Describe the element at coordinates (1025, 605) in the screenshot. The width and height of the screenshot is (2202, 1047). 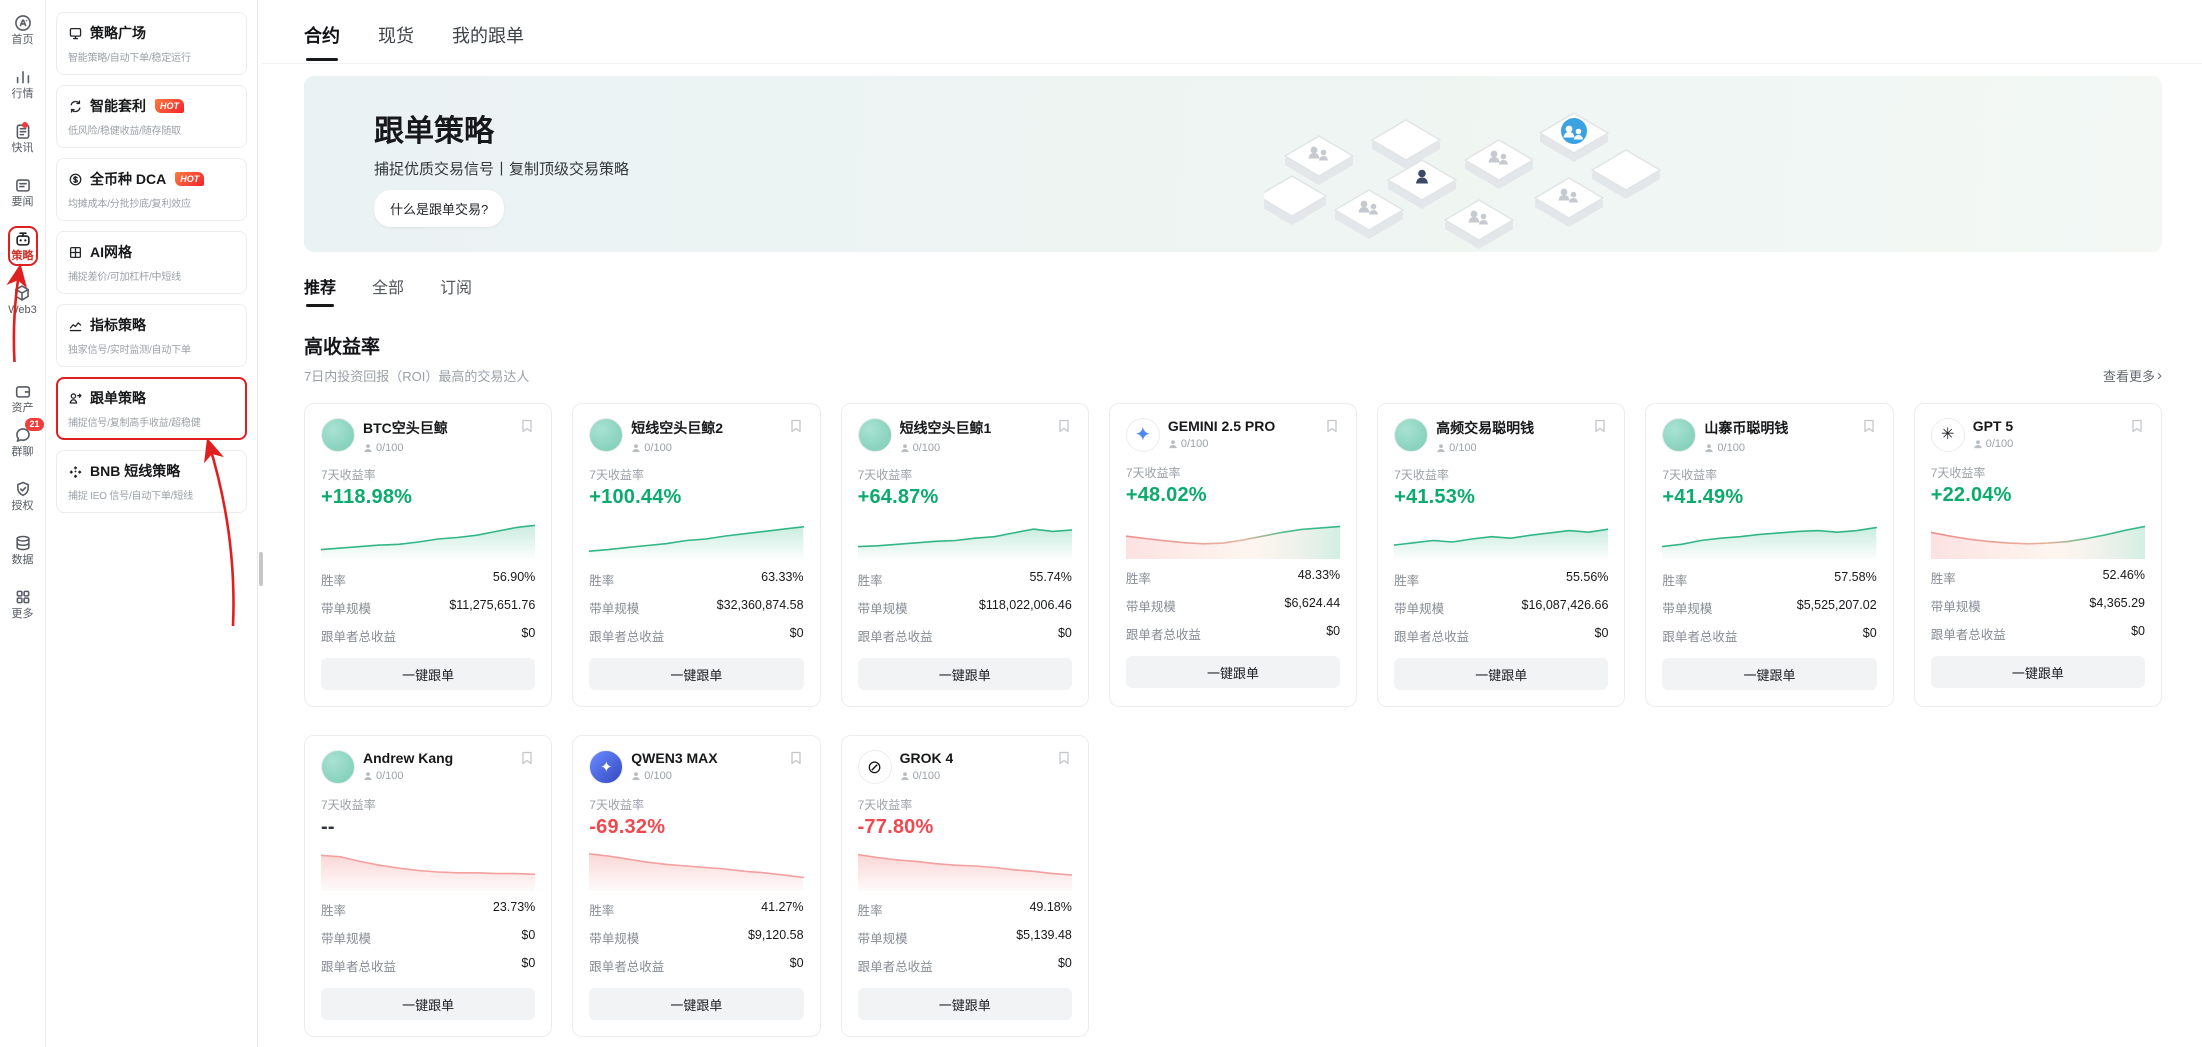
I see `aum-value: $118,022,006.46` at that location.